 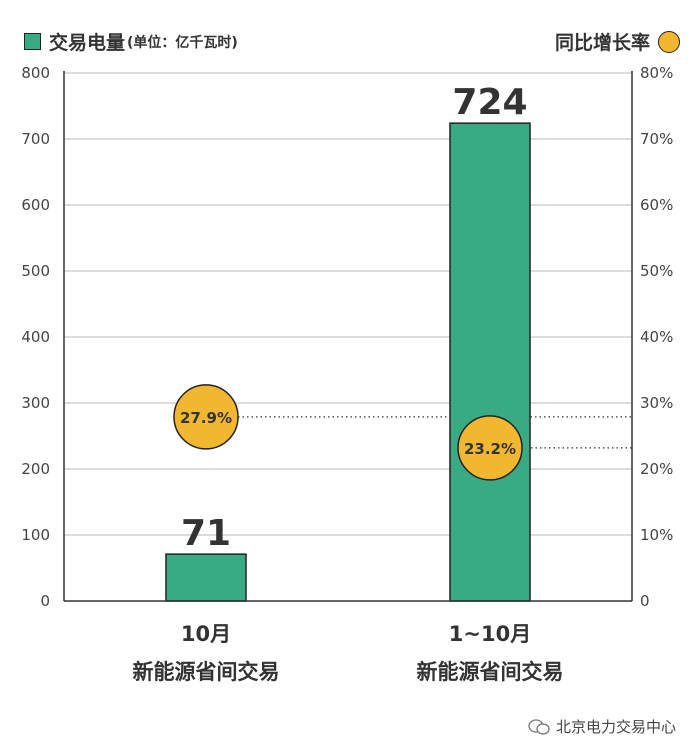 I want to click on bar-value-label: 71, so click(x=206, y=533).